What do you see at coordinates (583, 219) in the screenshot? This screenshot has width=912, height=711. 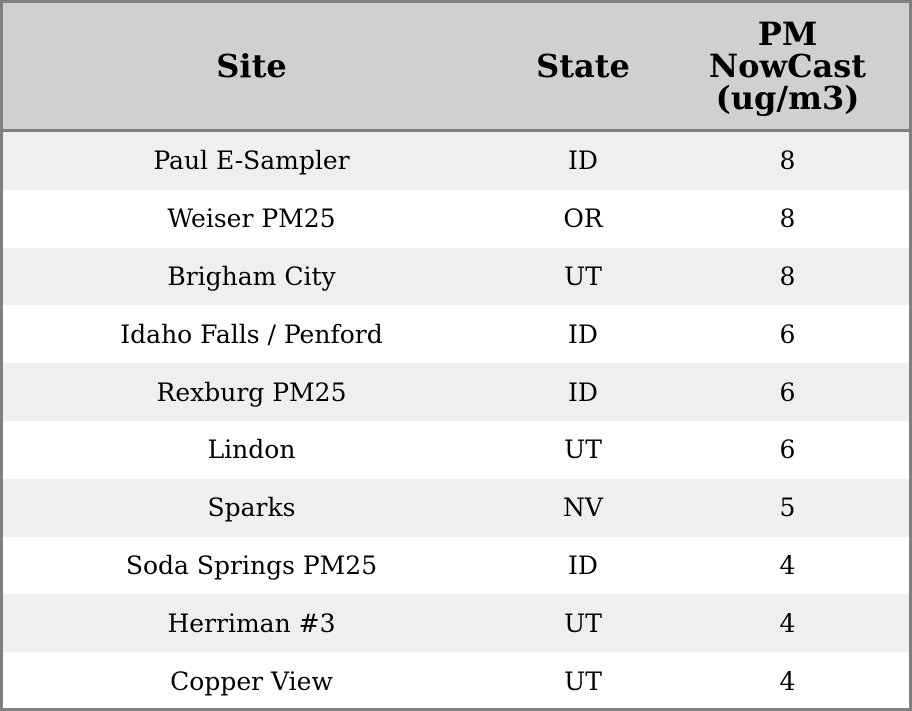 I see `cell-state: OR` at bounding box center [583, 219].